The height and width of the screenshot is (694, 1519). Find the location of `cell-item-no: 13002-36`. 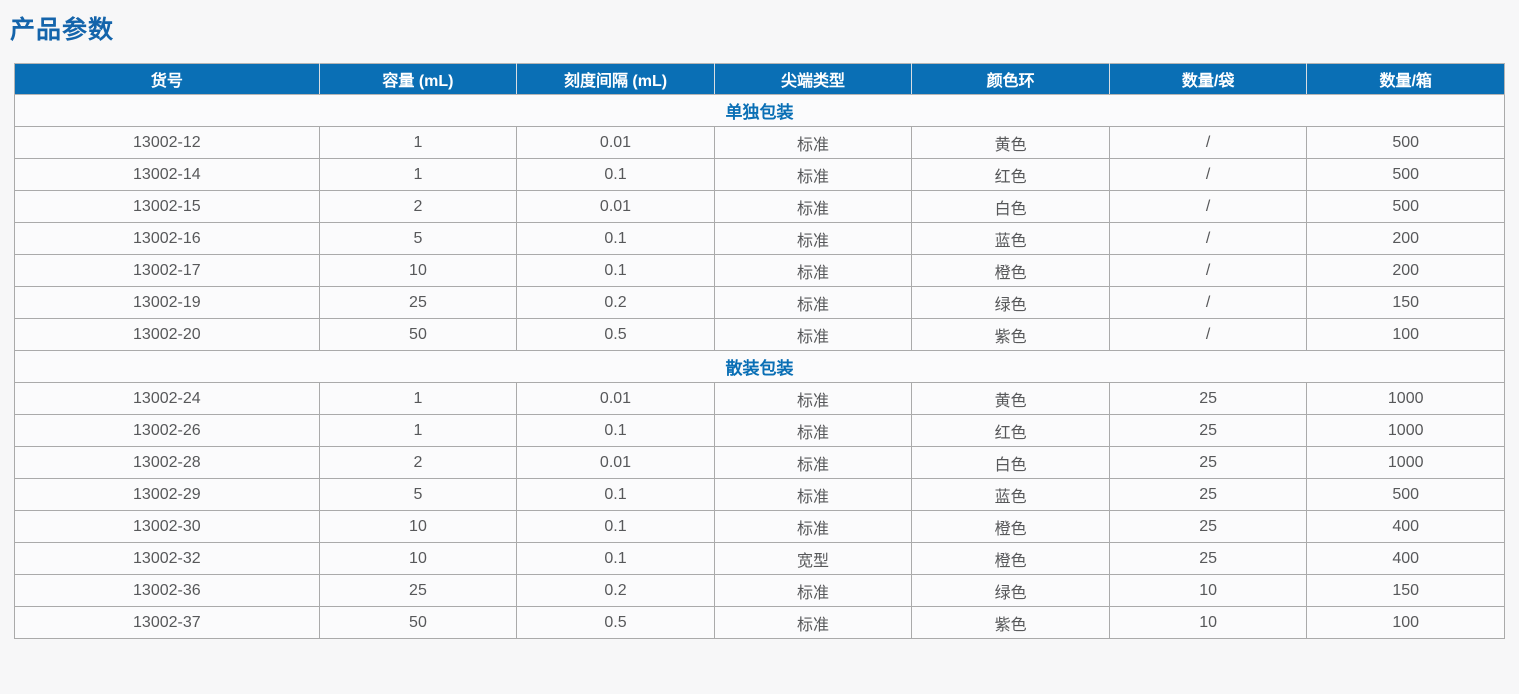

cell-item-no: 13002-36 is located at coordinates (167, 590).